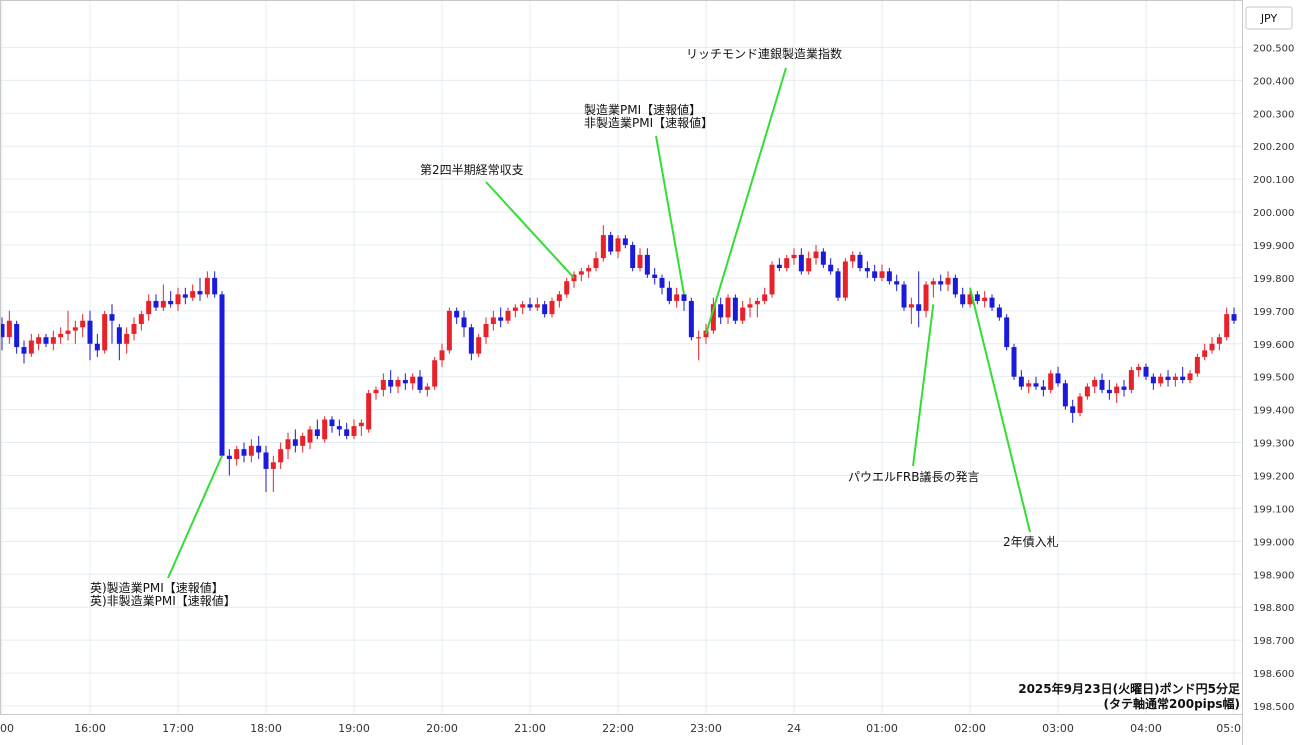  What do you see at coordinates (618, 728) in the screenshot?
I see `x-tick-label: 22:00` at bounding box center [618, 728].